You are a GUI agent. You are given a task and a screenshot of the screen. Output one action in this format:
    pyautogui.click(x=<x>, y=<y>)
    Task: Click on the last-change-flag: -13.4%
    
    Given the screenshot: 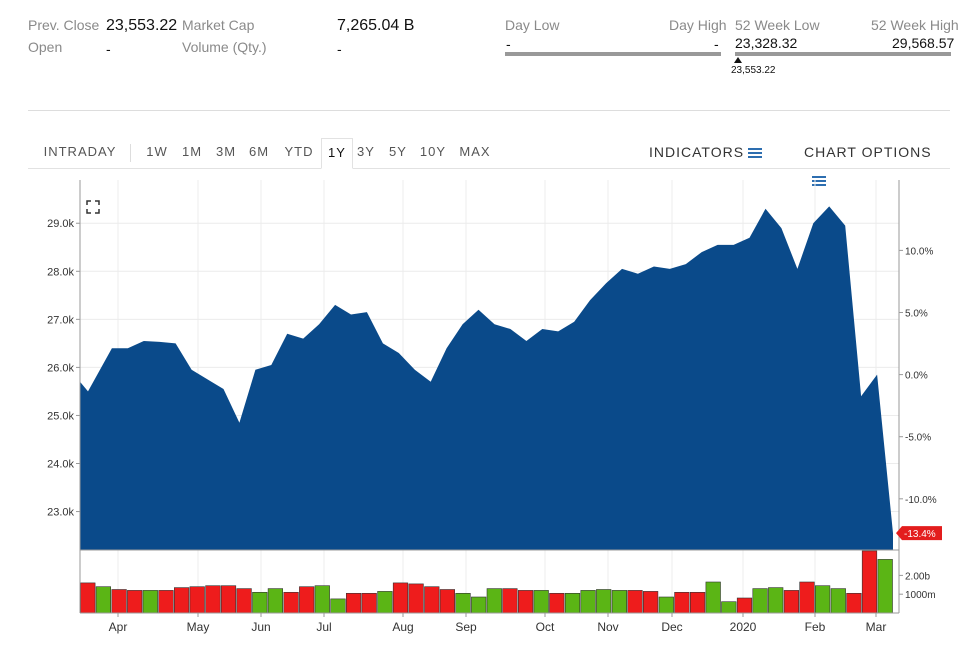 What is the action you would take?
    pyautogui.click(x=919, y=533)
    